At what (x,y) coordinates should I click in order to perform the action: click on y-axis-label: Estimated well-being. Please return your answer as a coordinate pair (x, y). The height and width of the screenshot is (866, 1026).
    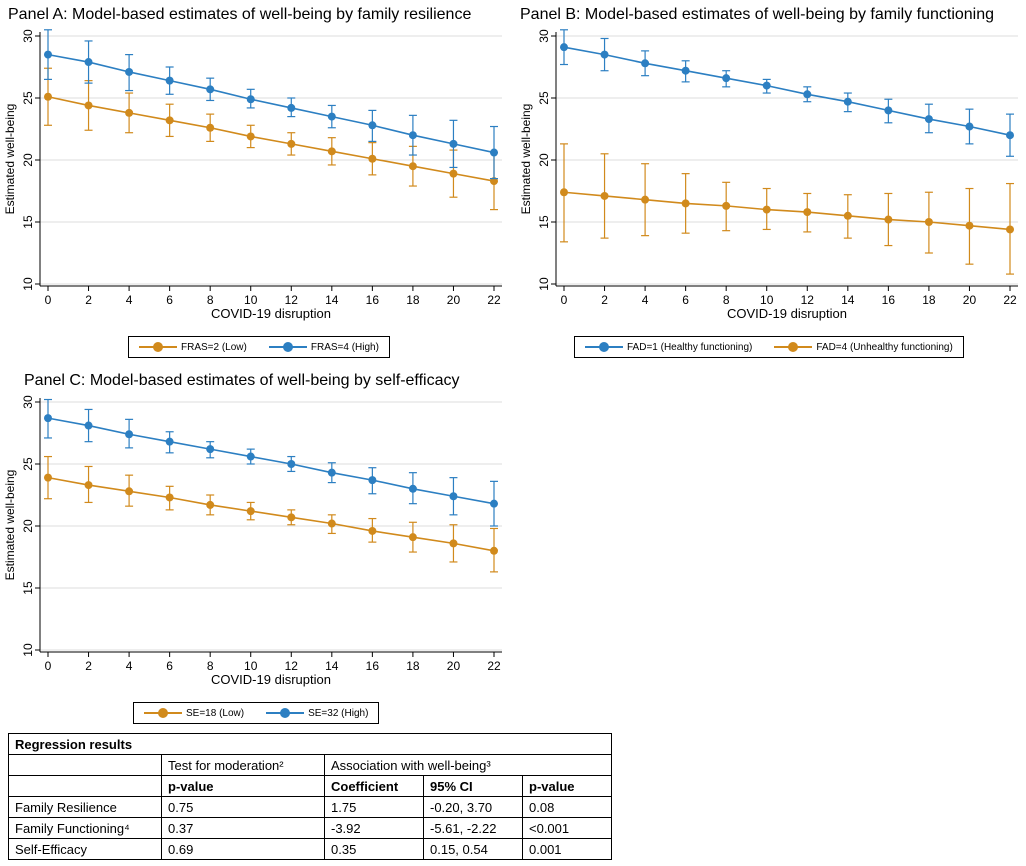
    Looking at the image, I should click on (10, 525).